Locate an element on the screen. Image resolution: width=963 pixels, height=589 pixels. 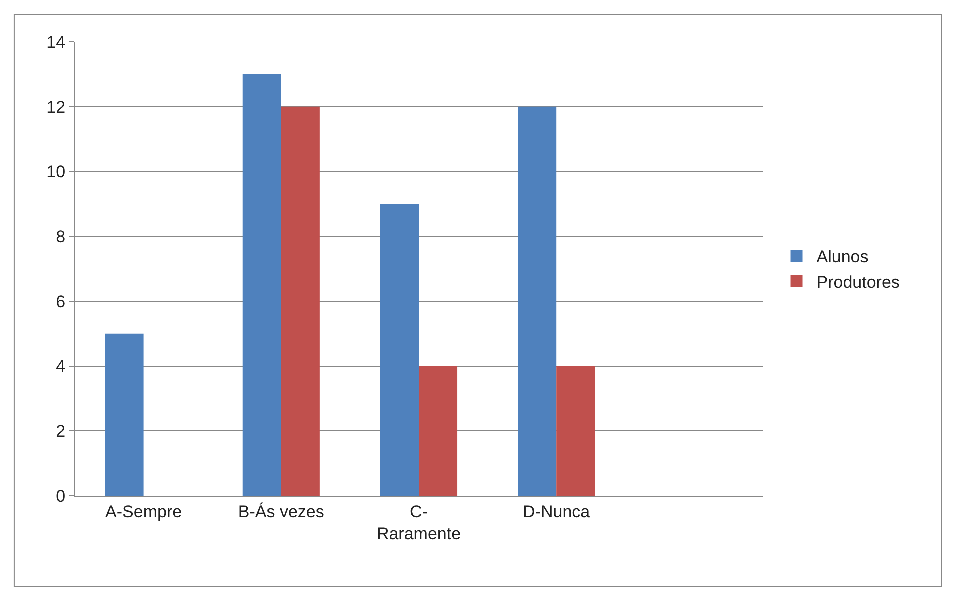
y-tick-label: 10 is located at coordinates (56, 172).